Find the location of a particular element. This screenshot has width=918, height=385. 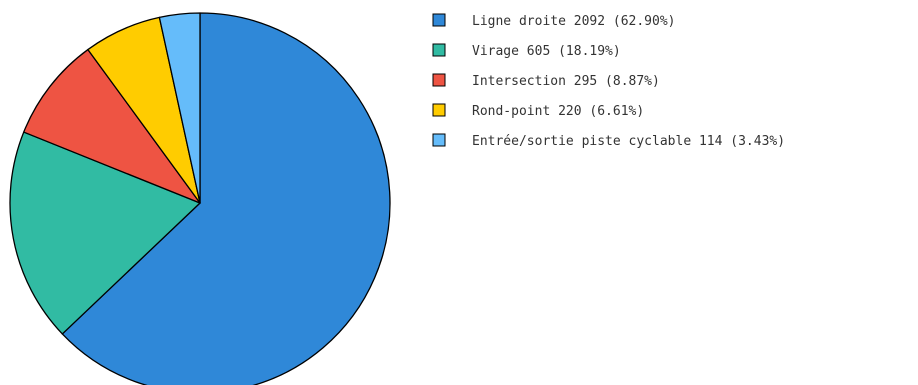

legend-label: Entrée/sortie piste cyclable 114 (3.43%) is located at coordinates (628, 141).